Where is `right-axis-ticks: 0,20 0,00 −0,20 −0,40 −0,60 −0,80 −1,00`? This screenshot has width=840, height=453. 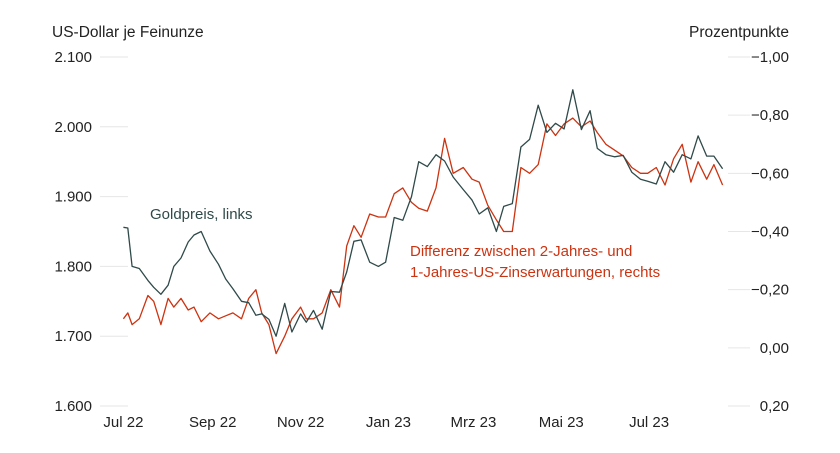
right-axis-ticks: 0,20 0,00 −0,20 −0,40 −0,60 −0,80 −1,00 is located at coordinates (770, 232).